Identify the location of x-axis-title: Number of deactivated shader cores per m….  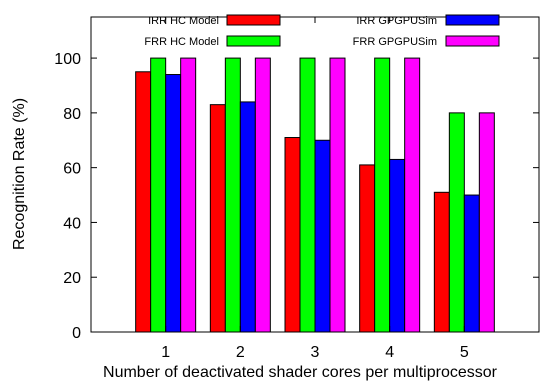
(300, 372).